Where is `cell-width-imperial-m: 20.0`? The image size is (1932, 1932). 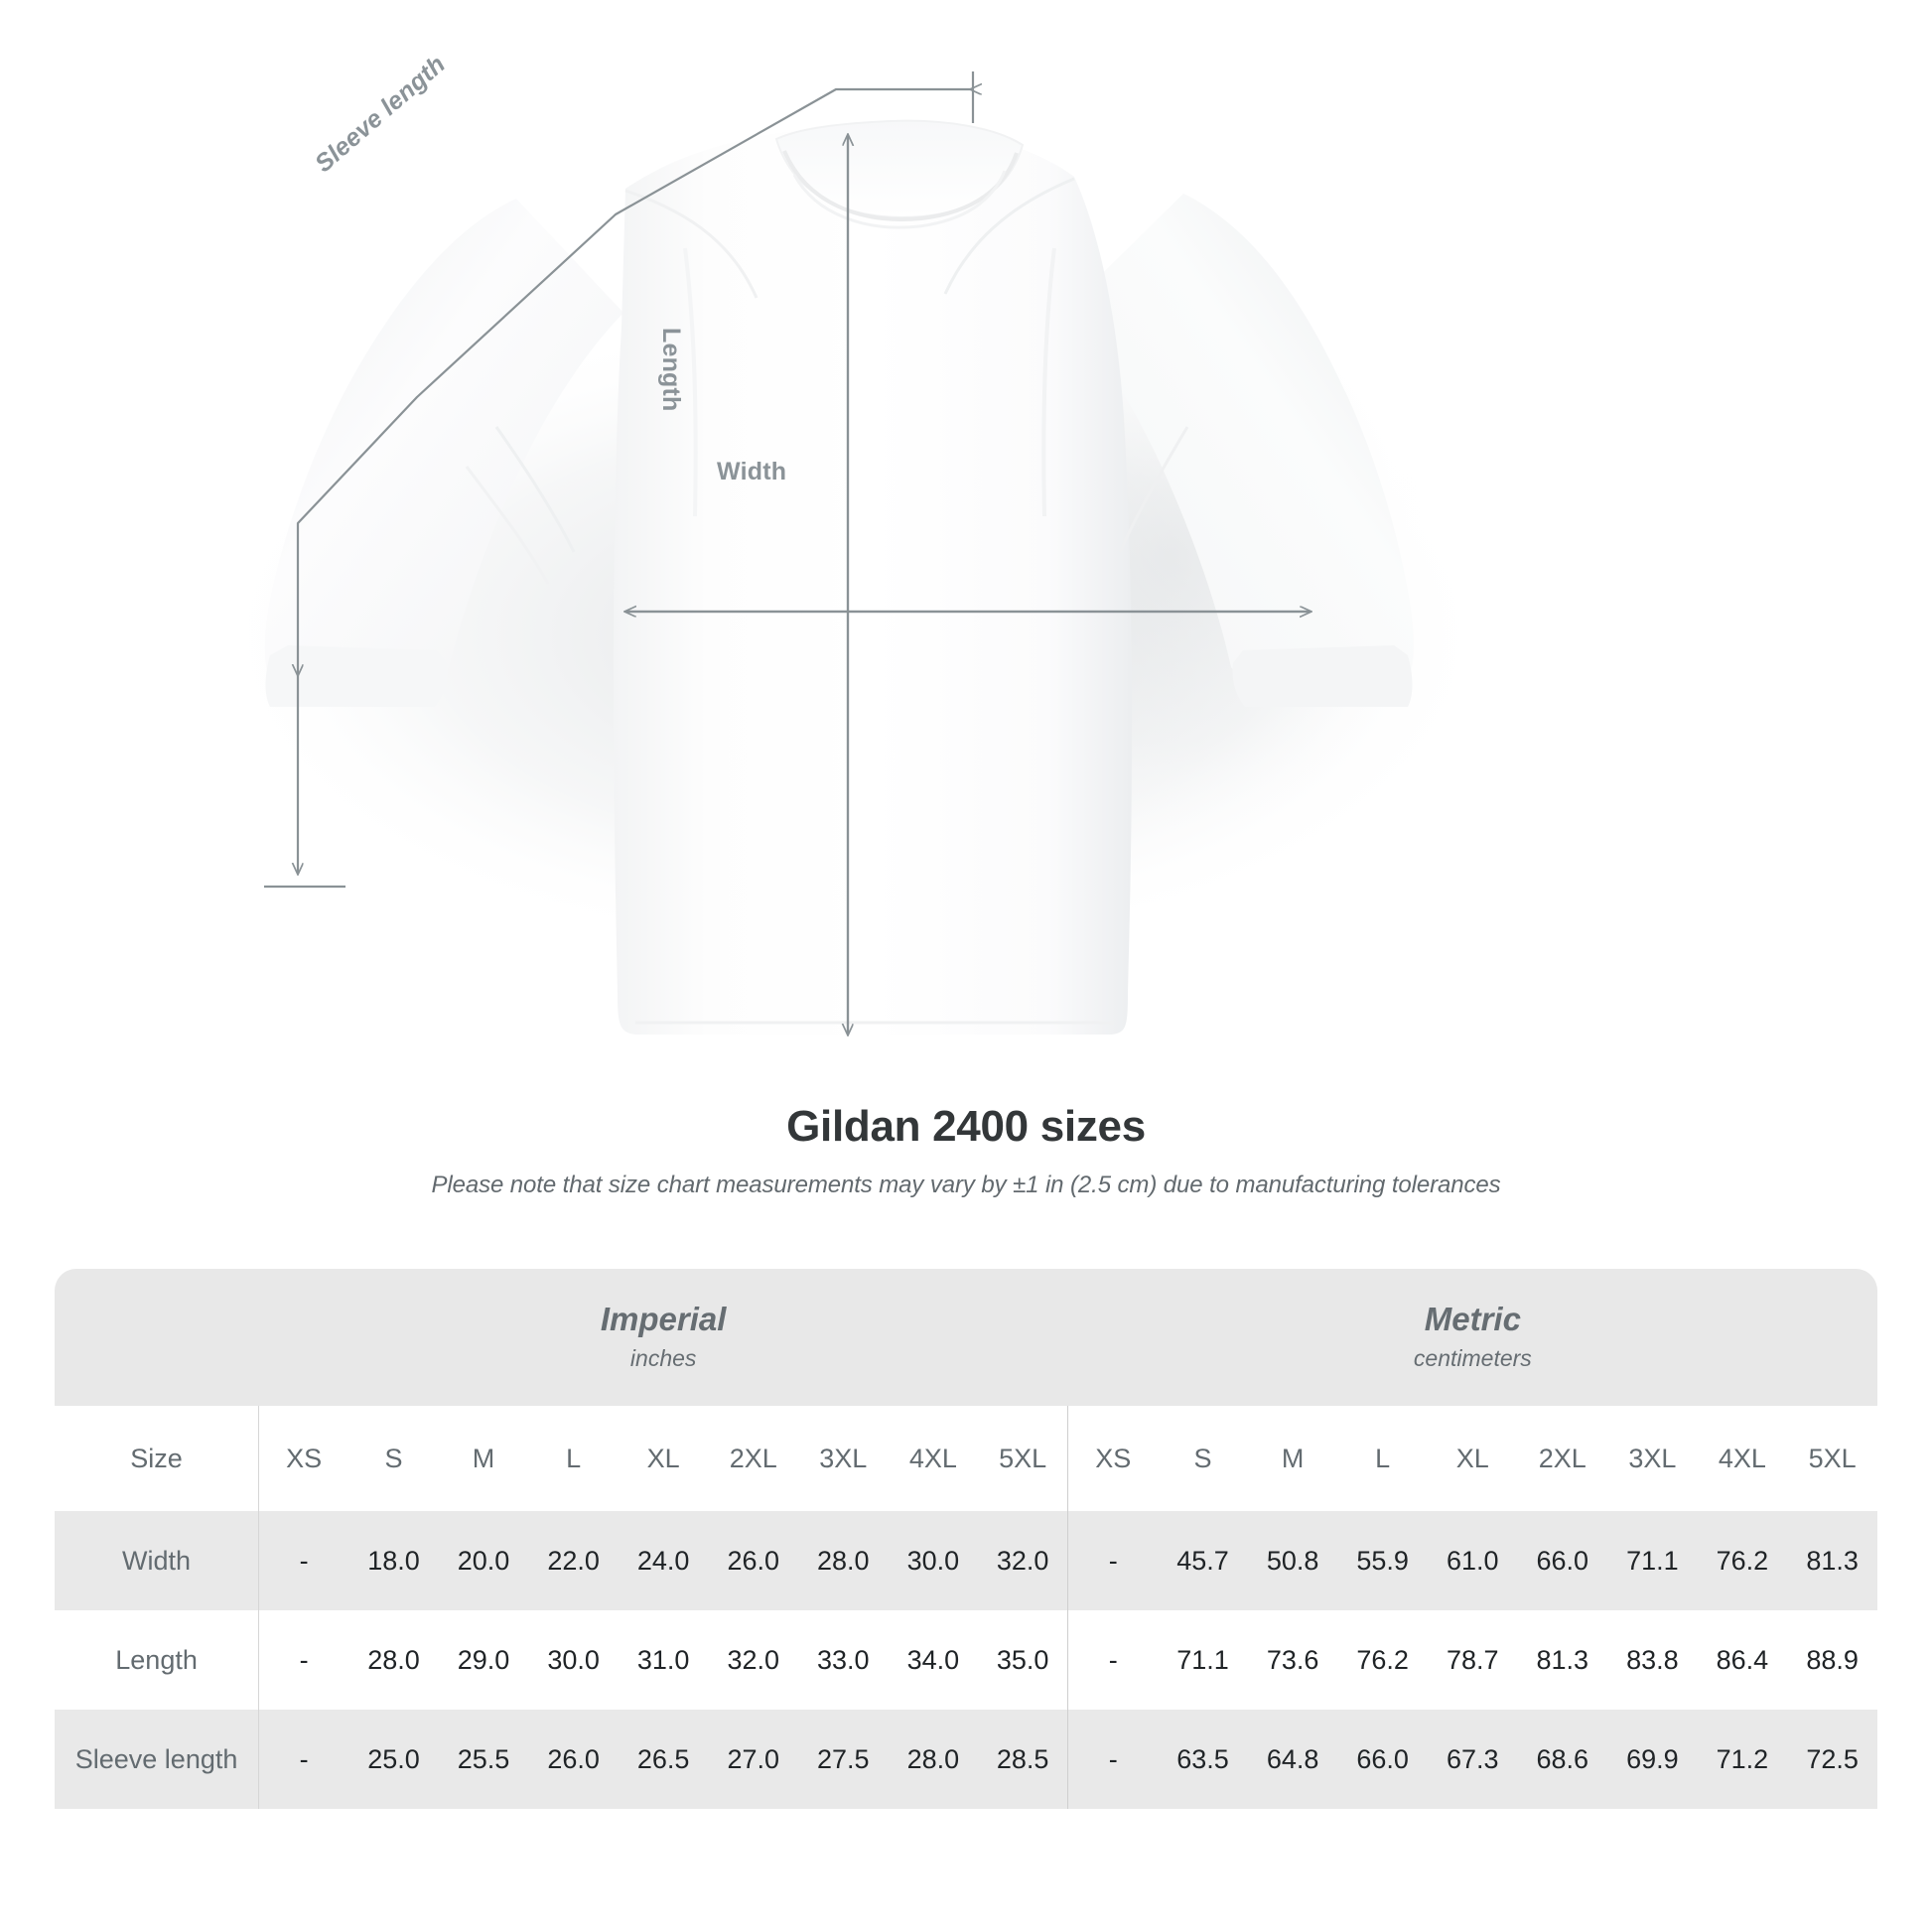
cell-width-imperial-m: 20.0 is located at coordinates (484, 1560).